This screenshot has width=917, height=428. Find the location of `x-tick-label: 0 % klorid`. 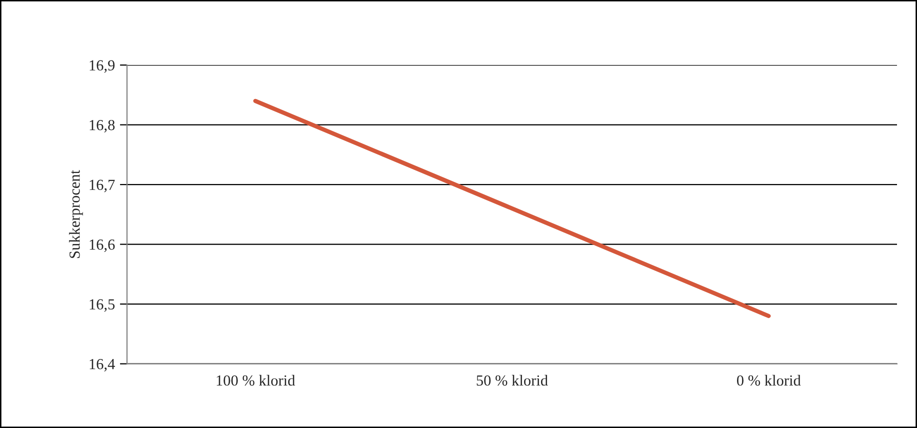

x-tick-label: 0 % klorid is located at coordinates (769, 380).